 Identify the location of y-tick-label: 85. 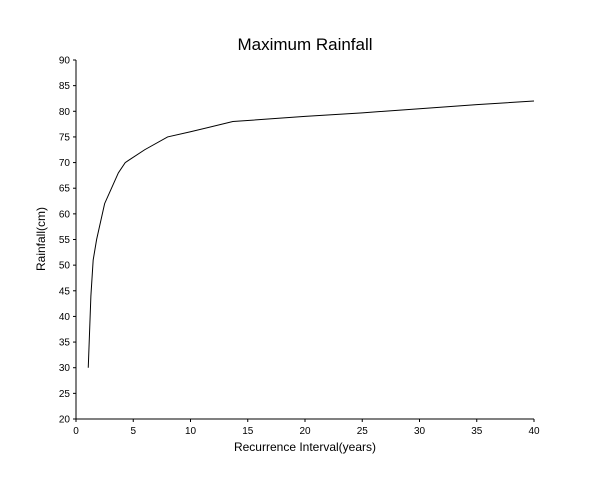
(65, 86).